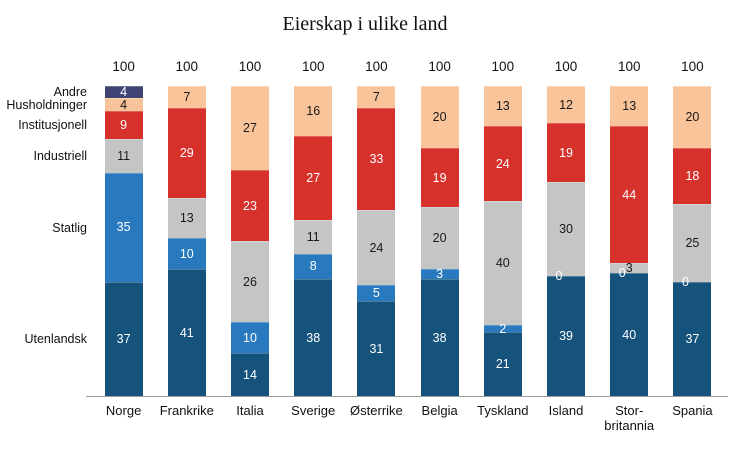 The width and height of the screenshot is (730, 453). Describe the element at coordinates (502, 328) in the screenshot. I see `segment-statlig: 2` at that location.